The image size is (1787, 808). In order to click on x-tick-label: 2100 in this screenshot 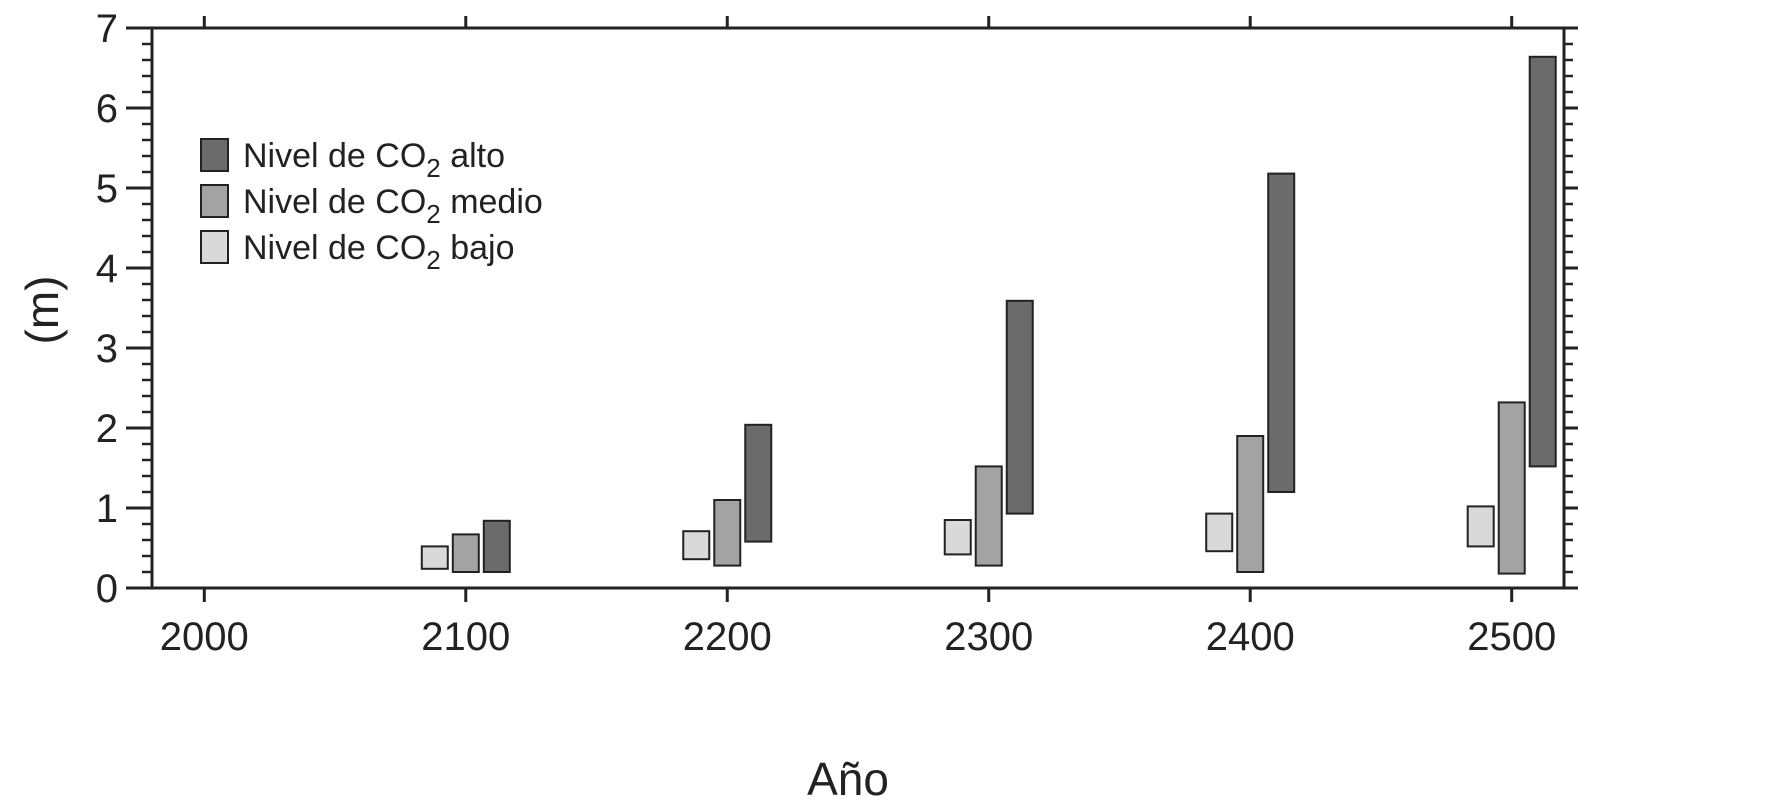, I will do `click(465, 637)`.